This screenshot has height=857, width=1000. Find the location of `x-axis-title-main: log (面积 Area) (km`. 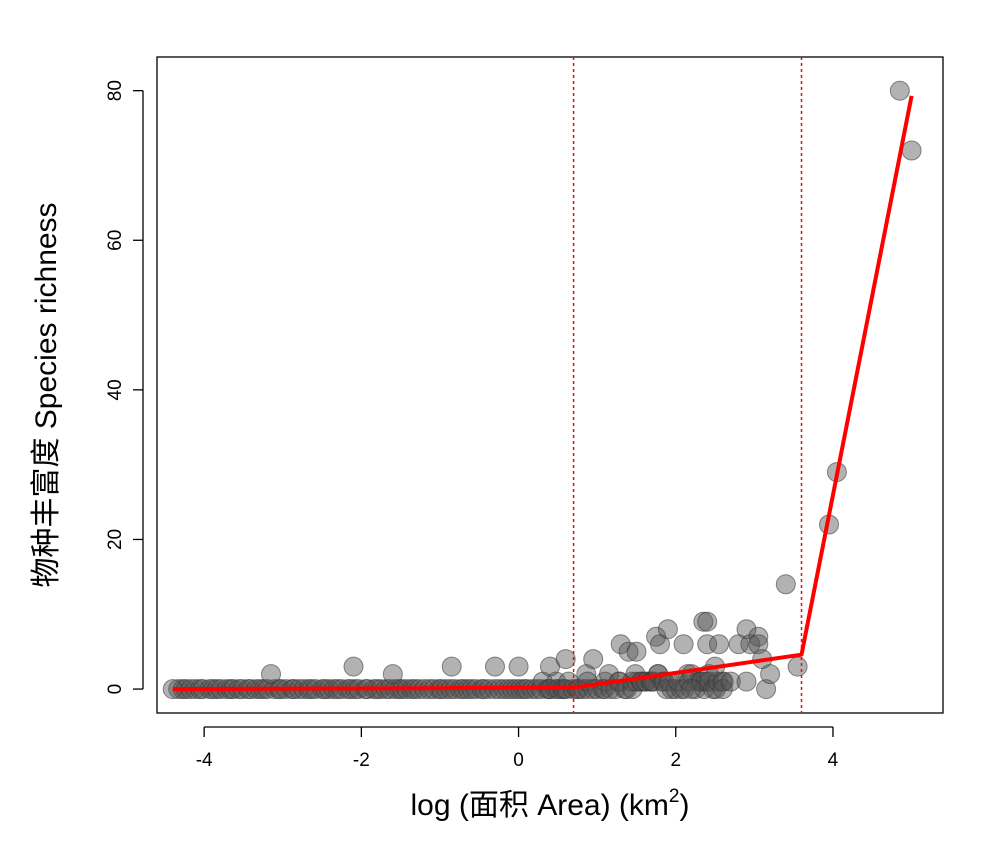

x-axis-title-main: log (面积 Area) (km is located at coordinates (540, 805).